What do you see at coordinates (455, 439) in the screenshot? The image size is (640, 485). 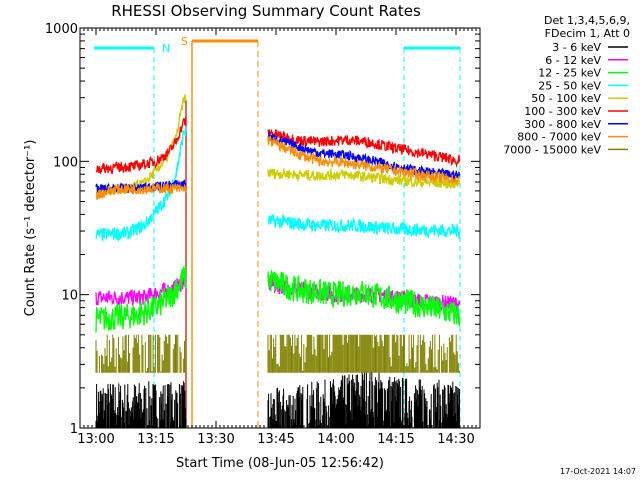 I see `x-tick-label-6: 14:30` at bounding box center [455, 439].